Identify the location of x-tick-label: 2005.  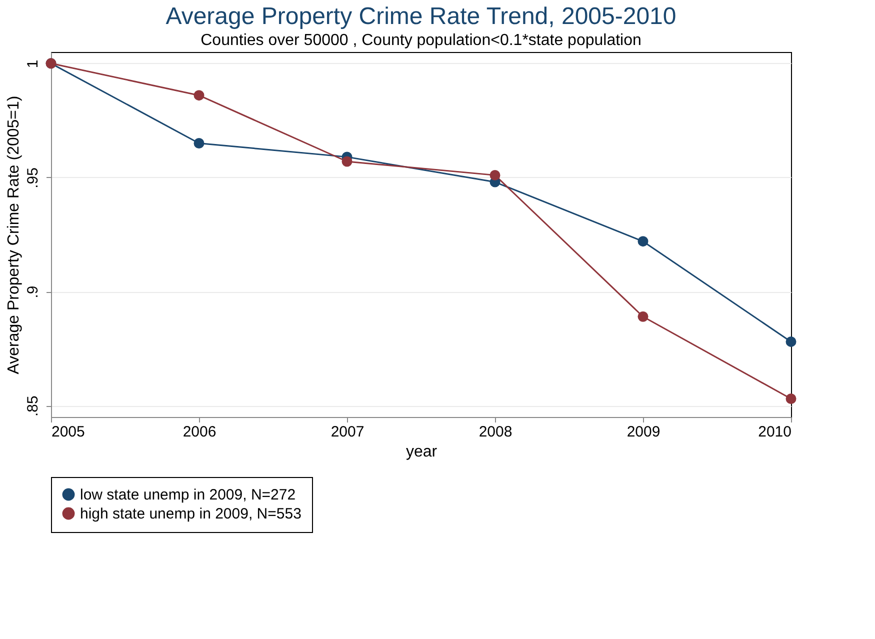
(68, 432).